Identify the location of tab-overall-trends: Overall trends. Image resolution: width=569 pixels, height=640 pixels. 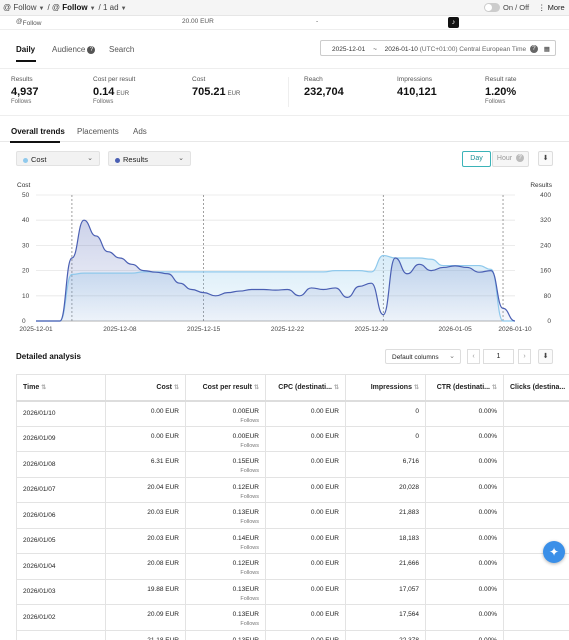
(38, 131).